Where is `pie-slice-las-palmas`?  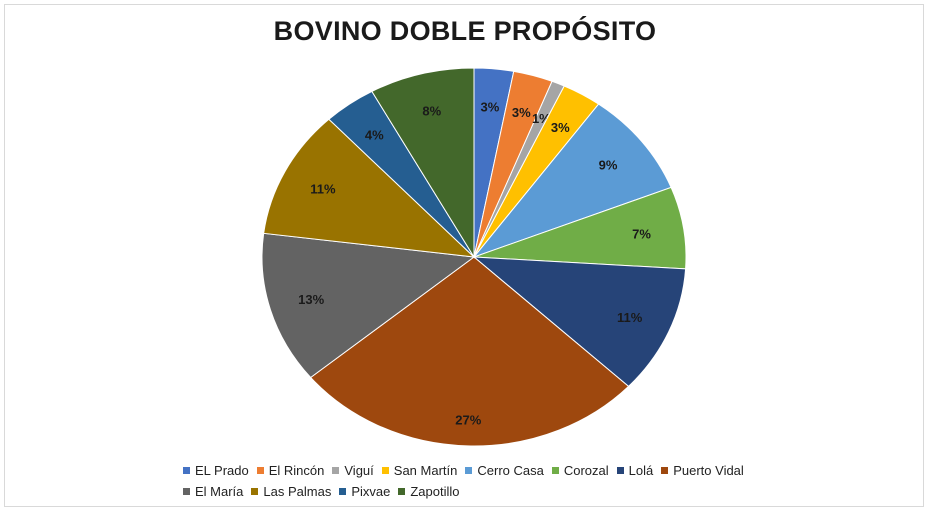 pie-slice-las-palmas is located at coordinates (369, 188).